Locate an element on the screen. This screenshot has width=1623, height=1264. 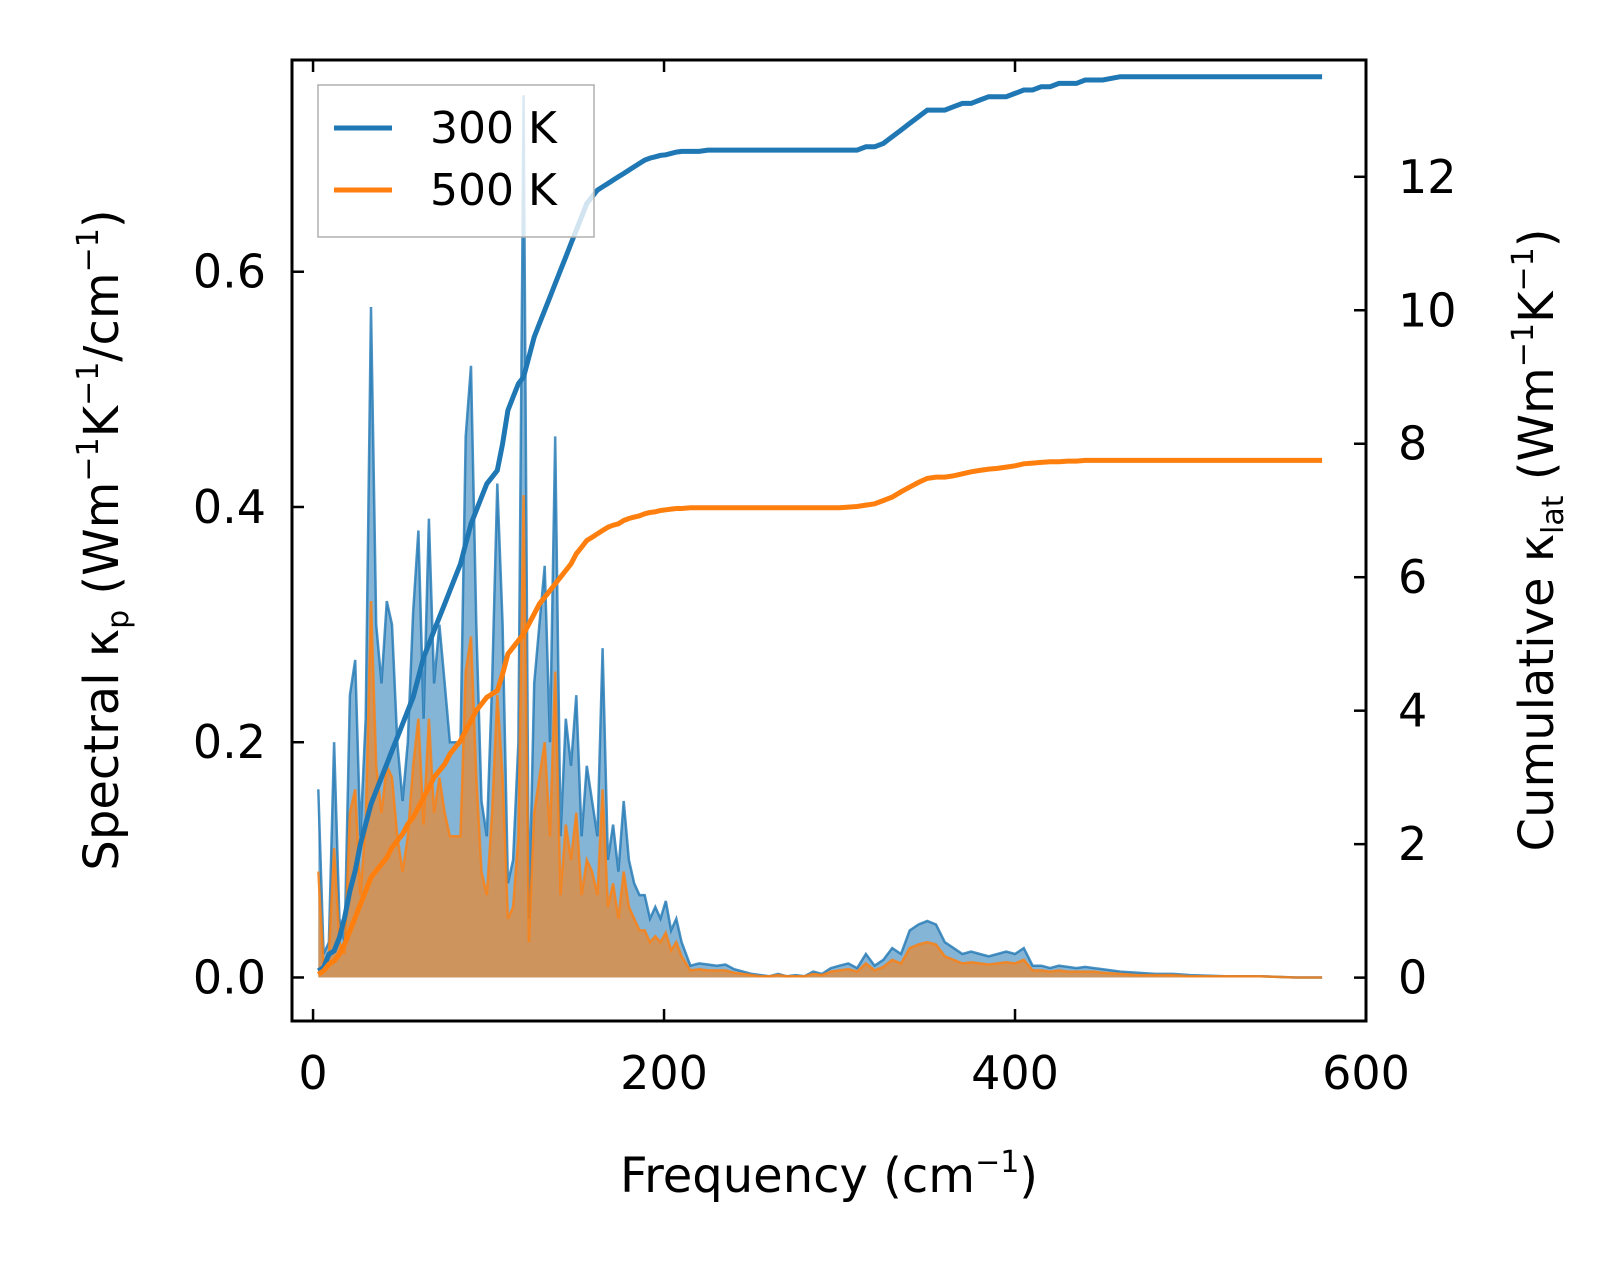
legend: 300 K 500 K is located at coordinates (456, 161).